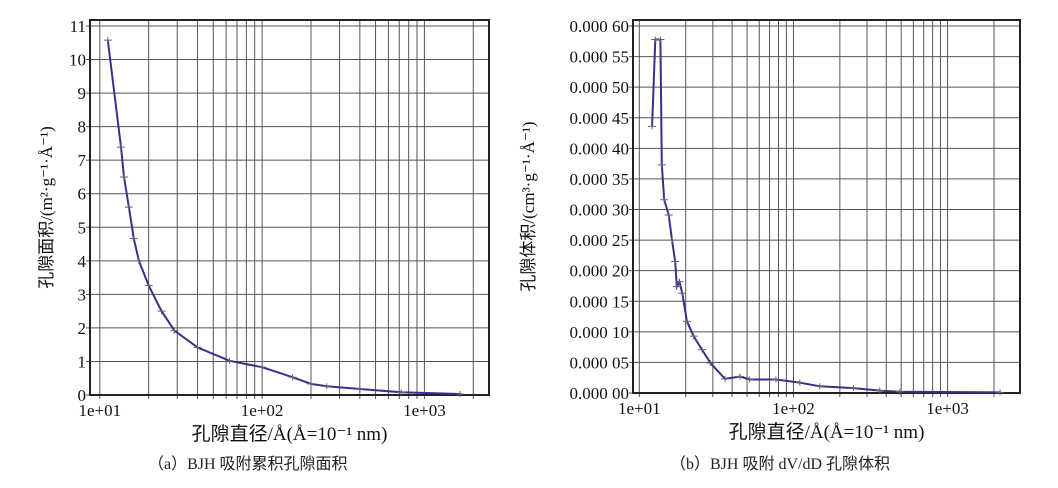  Describe the element at coordinates (600, 118) in the screenshot. I see `y-tick-label: 0.000 45` at that location.